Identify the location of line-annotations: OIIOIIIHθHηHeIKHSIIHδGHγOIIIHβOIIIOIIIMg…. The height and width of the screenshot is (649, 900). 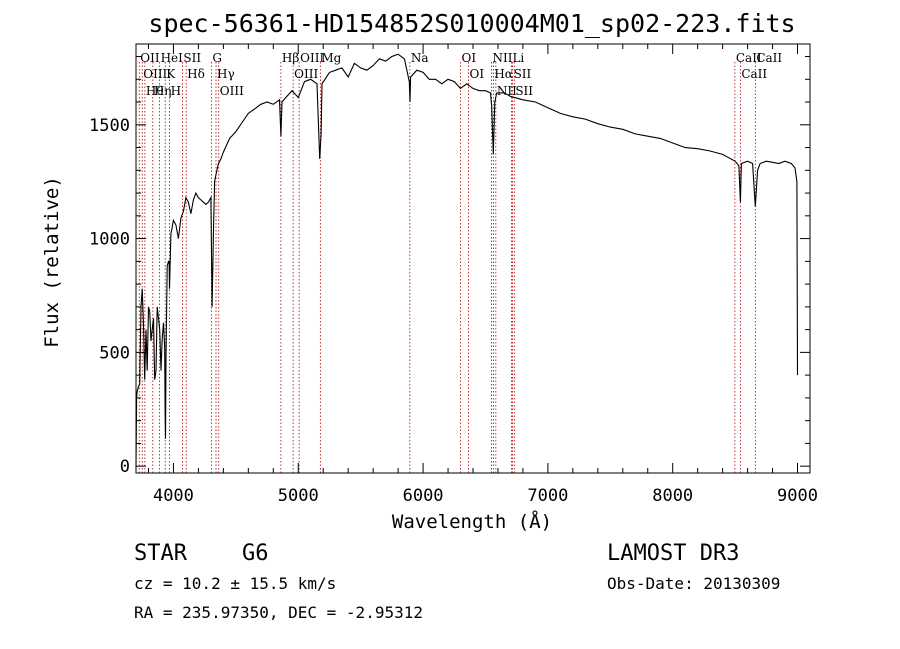
(461, 74).